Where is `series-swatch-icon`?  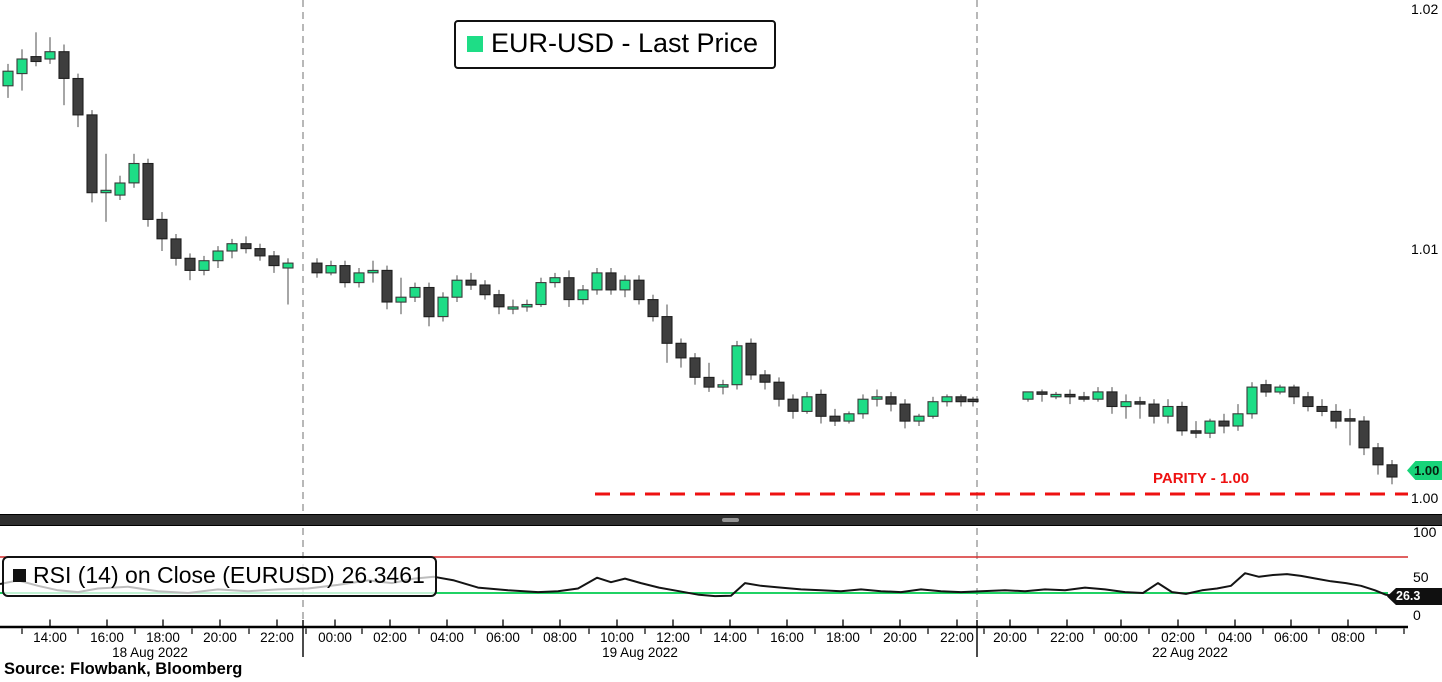 series-swatch-icon is located at coordinates (475, 43).